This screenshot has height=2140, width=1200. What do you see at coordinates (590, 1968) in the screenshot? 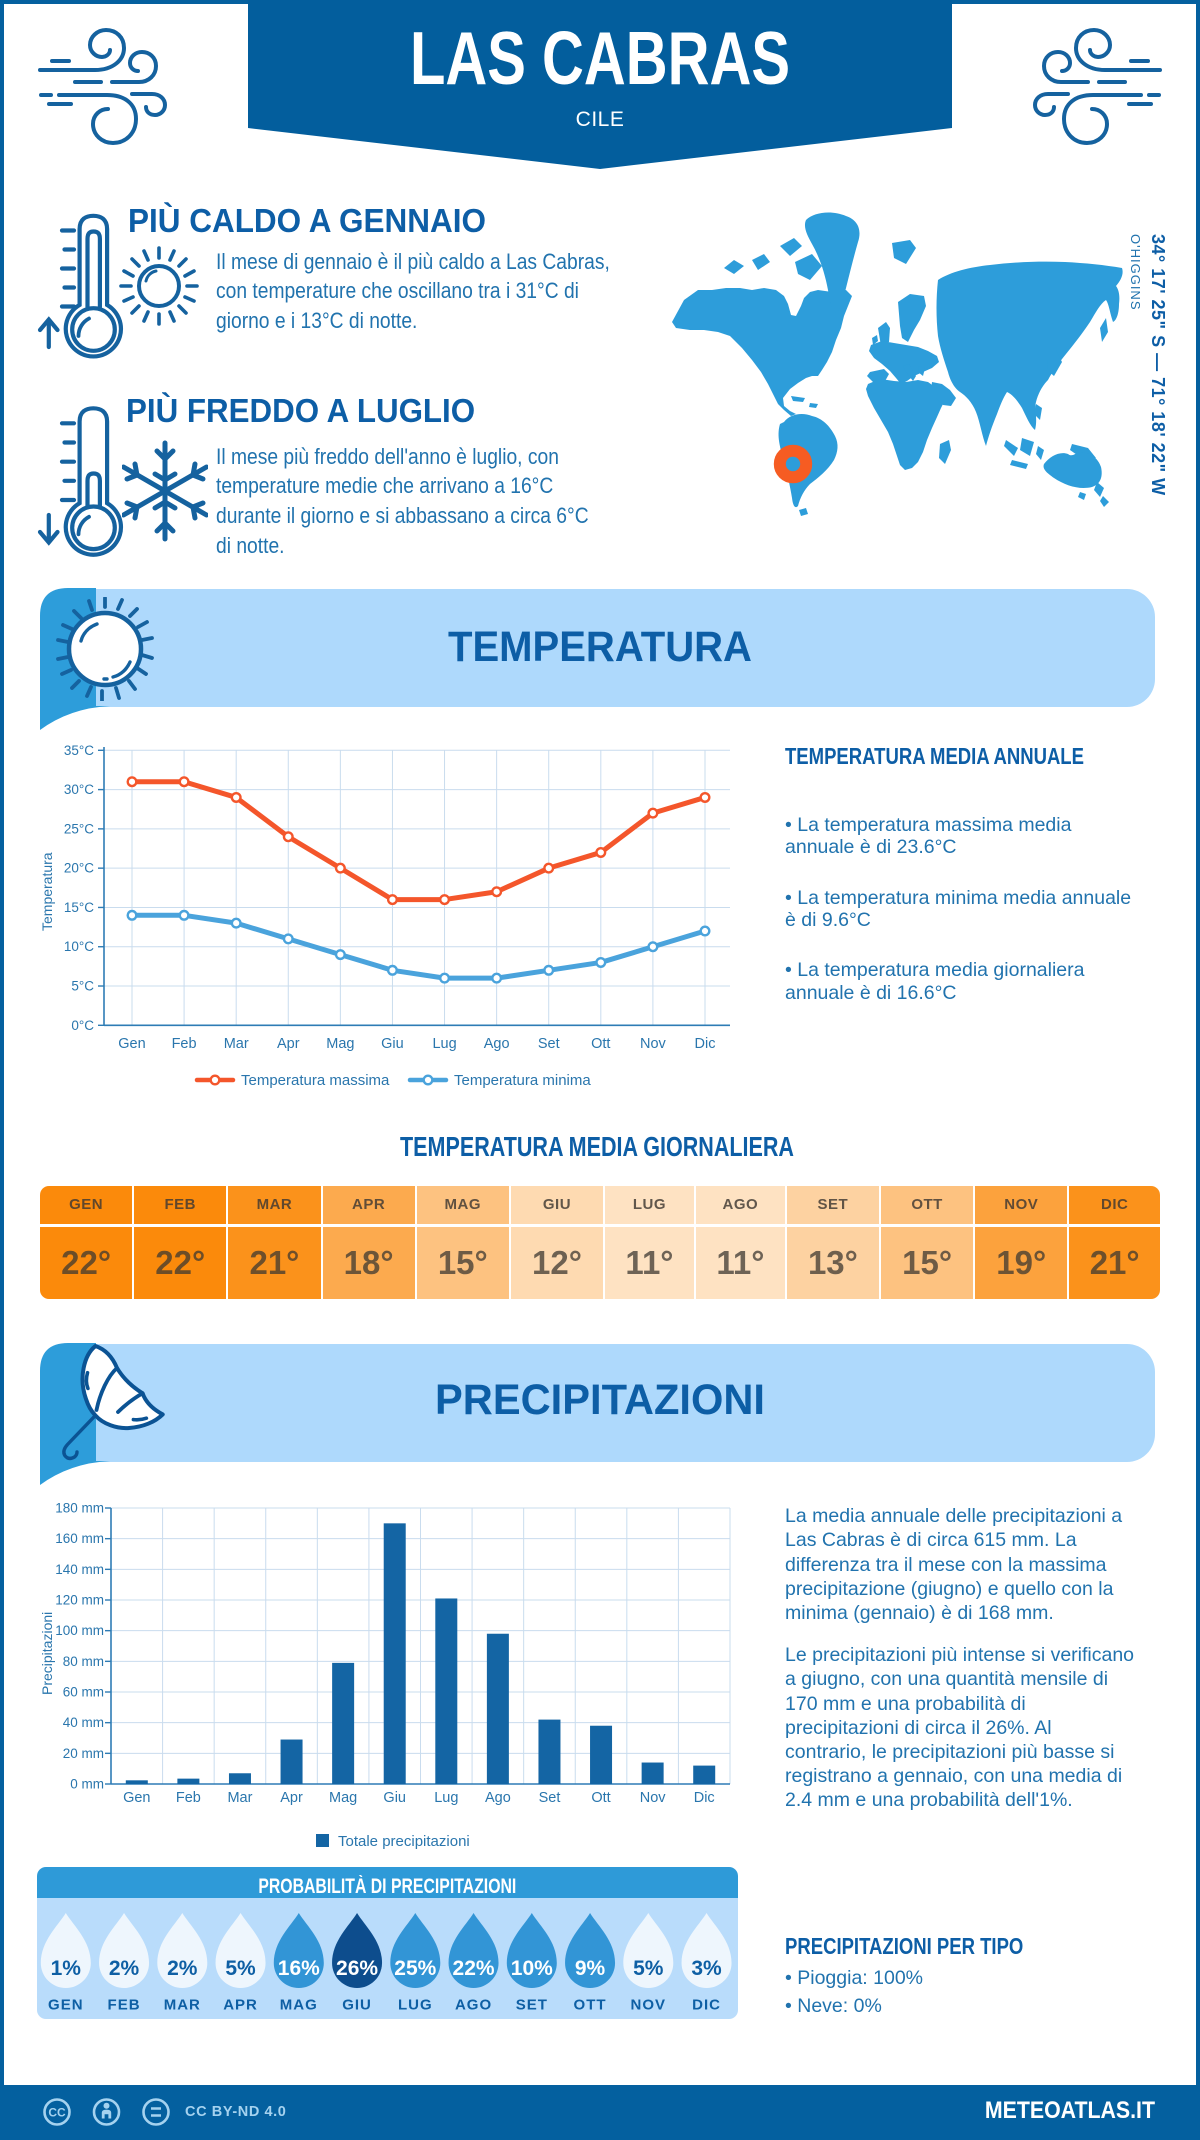
I see `svg-text: 9%` at bounding box center [590, 1968].